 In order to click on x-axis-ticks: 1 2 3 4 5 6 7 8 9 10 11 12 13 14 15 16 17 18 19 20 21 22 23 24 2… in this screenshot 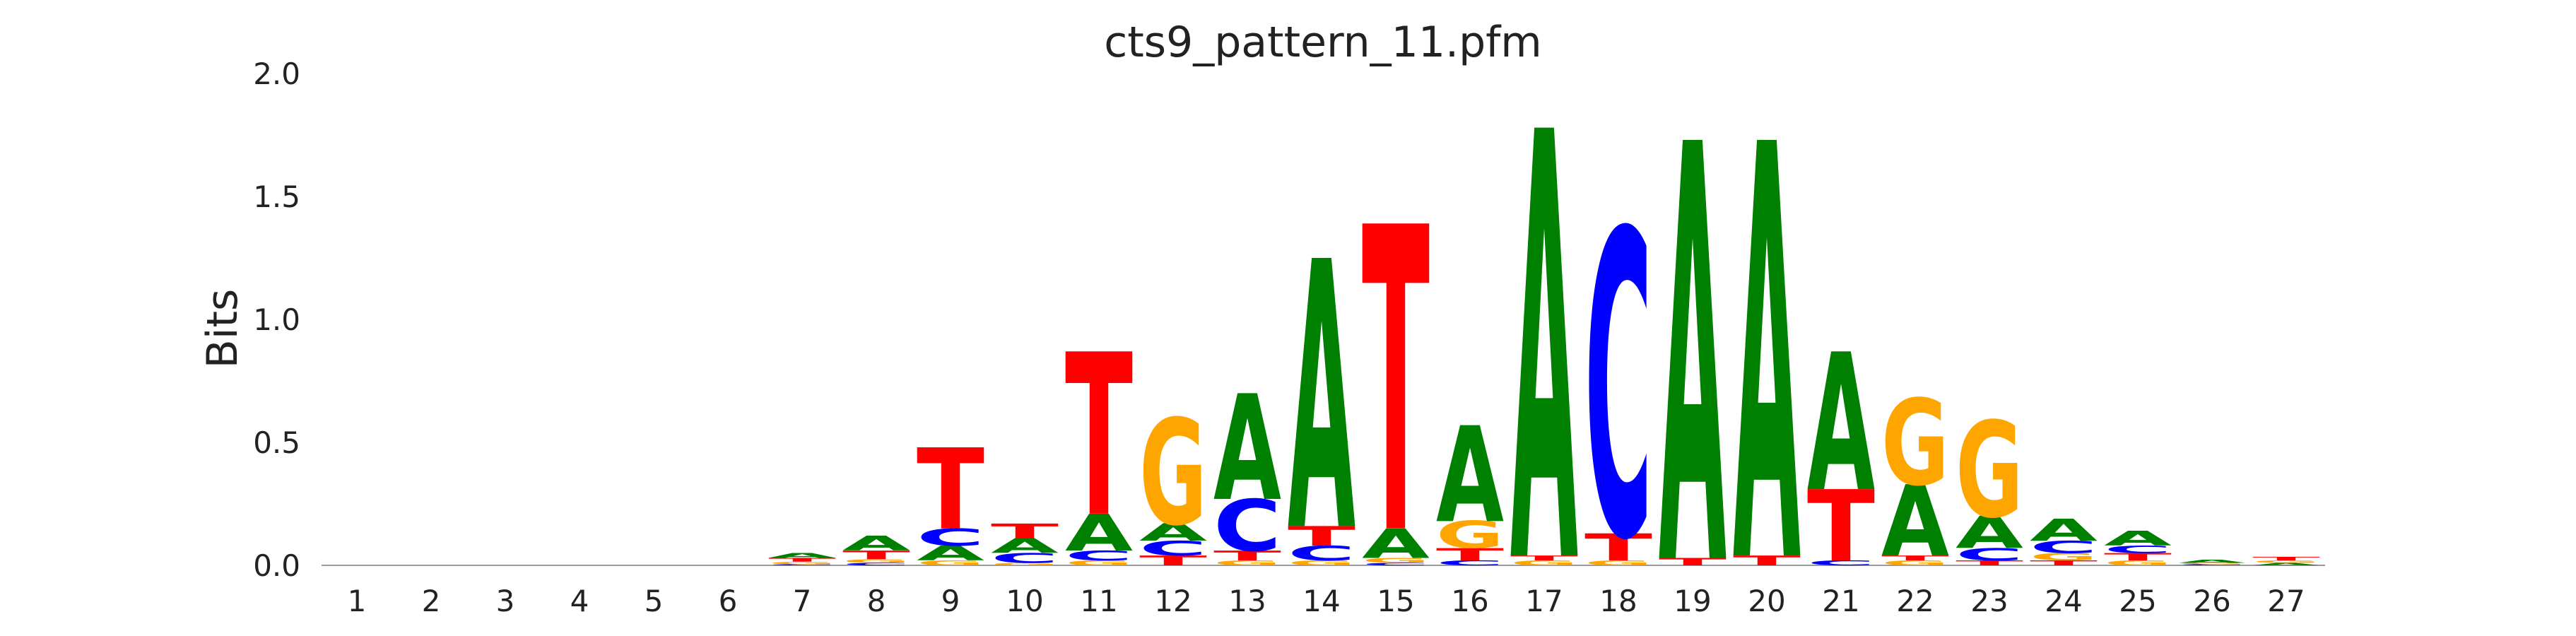, I will do `click(1326, 601)`.